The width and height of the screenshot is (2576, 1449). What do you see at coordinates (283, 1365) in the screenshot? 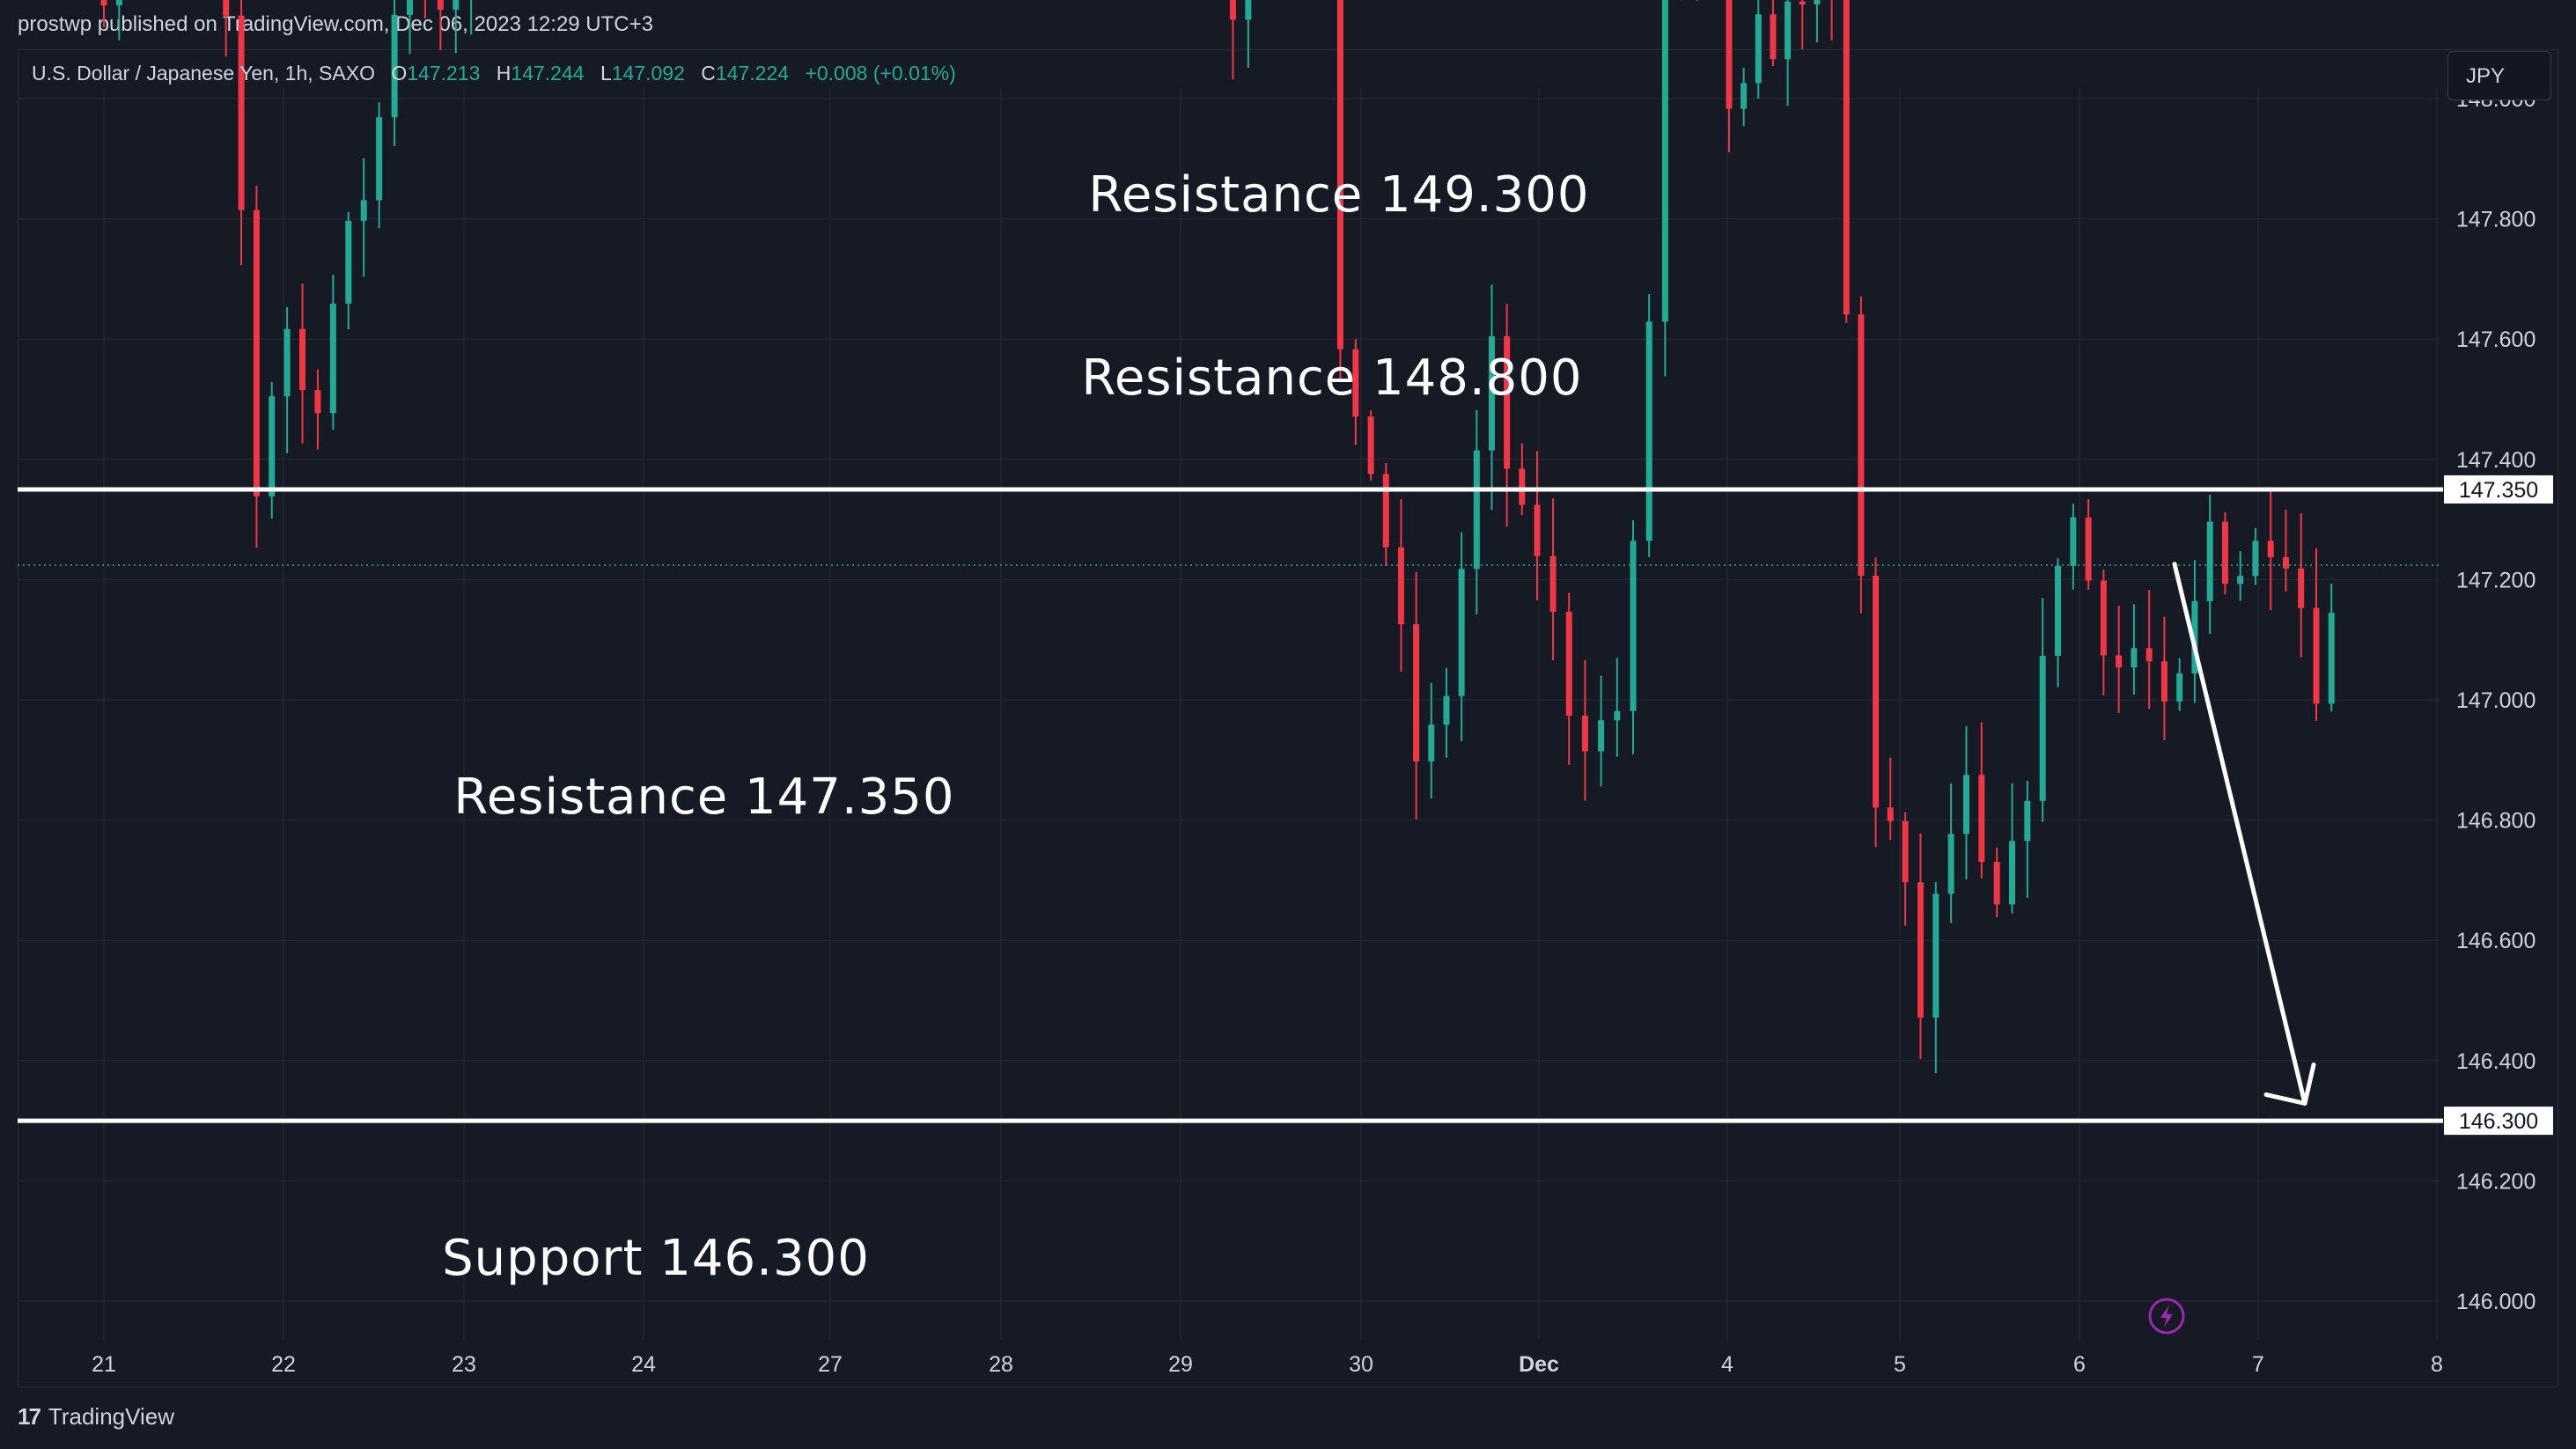
I see `x-tick-label: 22` at bounding box center [283, 1365].